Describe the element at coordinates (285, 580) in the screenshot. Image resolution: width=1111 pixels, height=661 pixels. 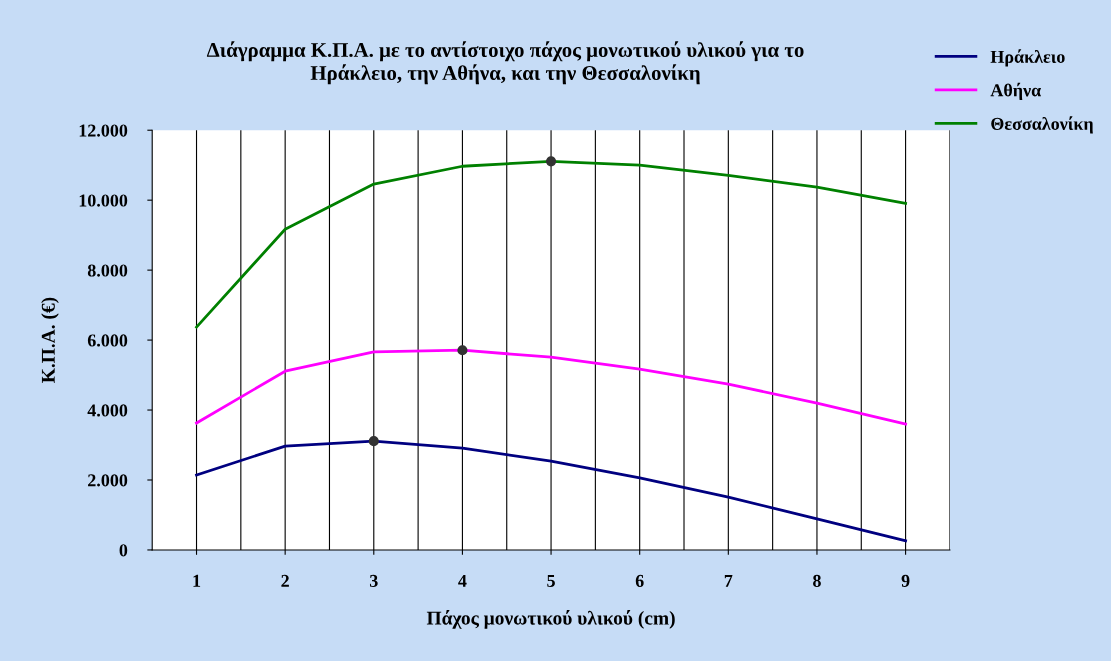
I see `x-tick-label: 2` at that location.